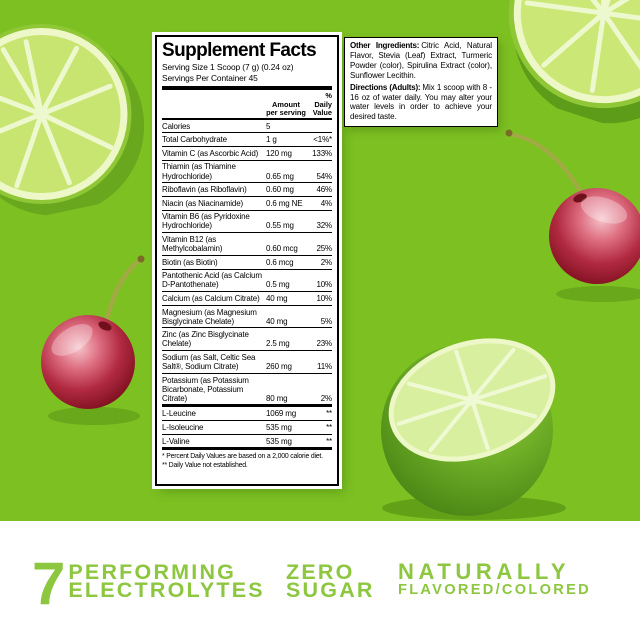 The height and width of the screenshot is (640, 640). I want to click on nutrient-amount: 0.5 mg, so click(278, 285).